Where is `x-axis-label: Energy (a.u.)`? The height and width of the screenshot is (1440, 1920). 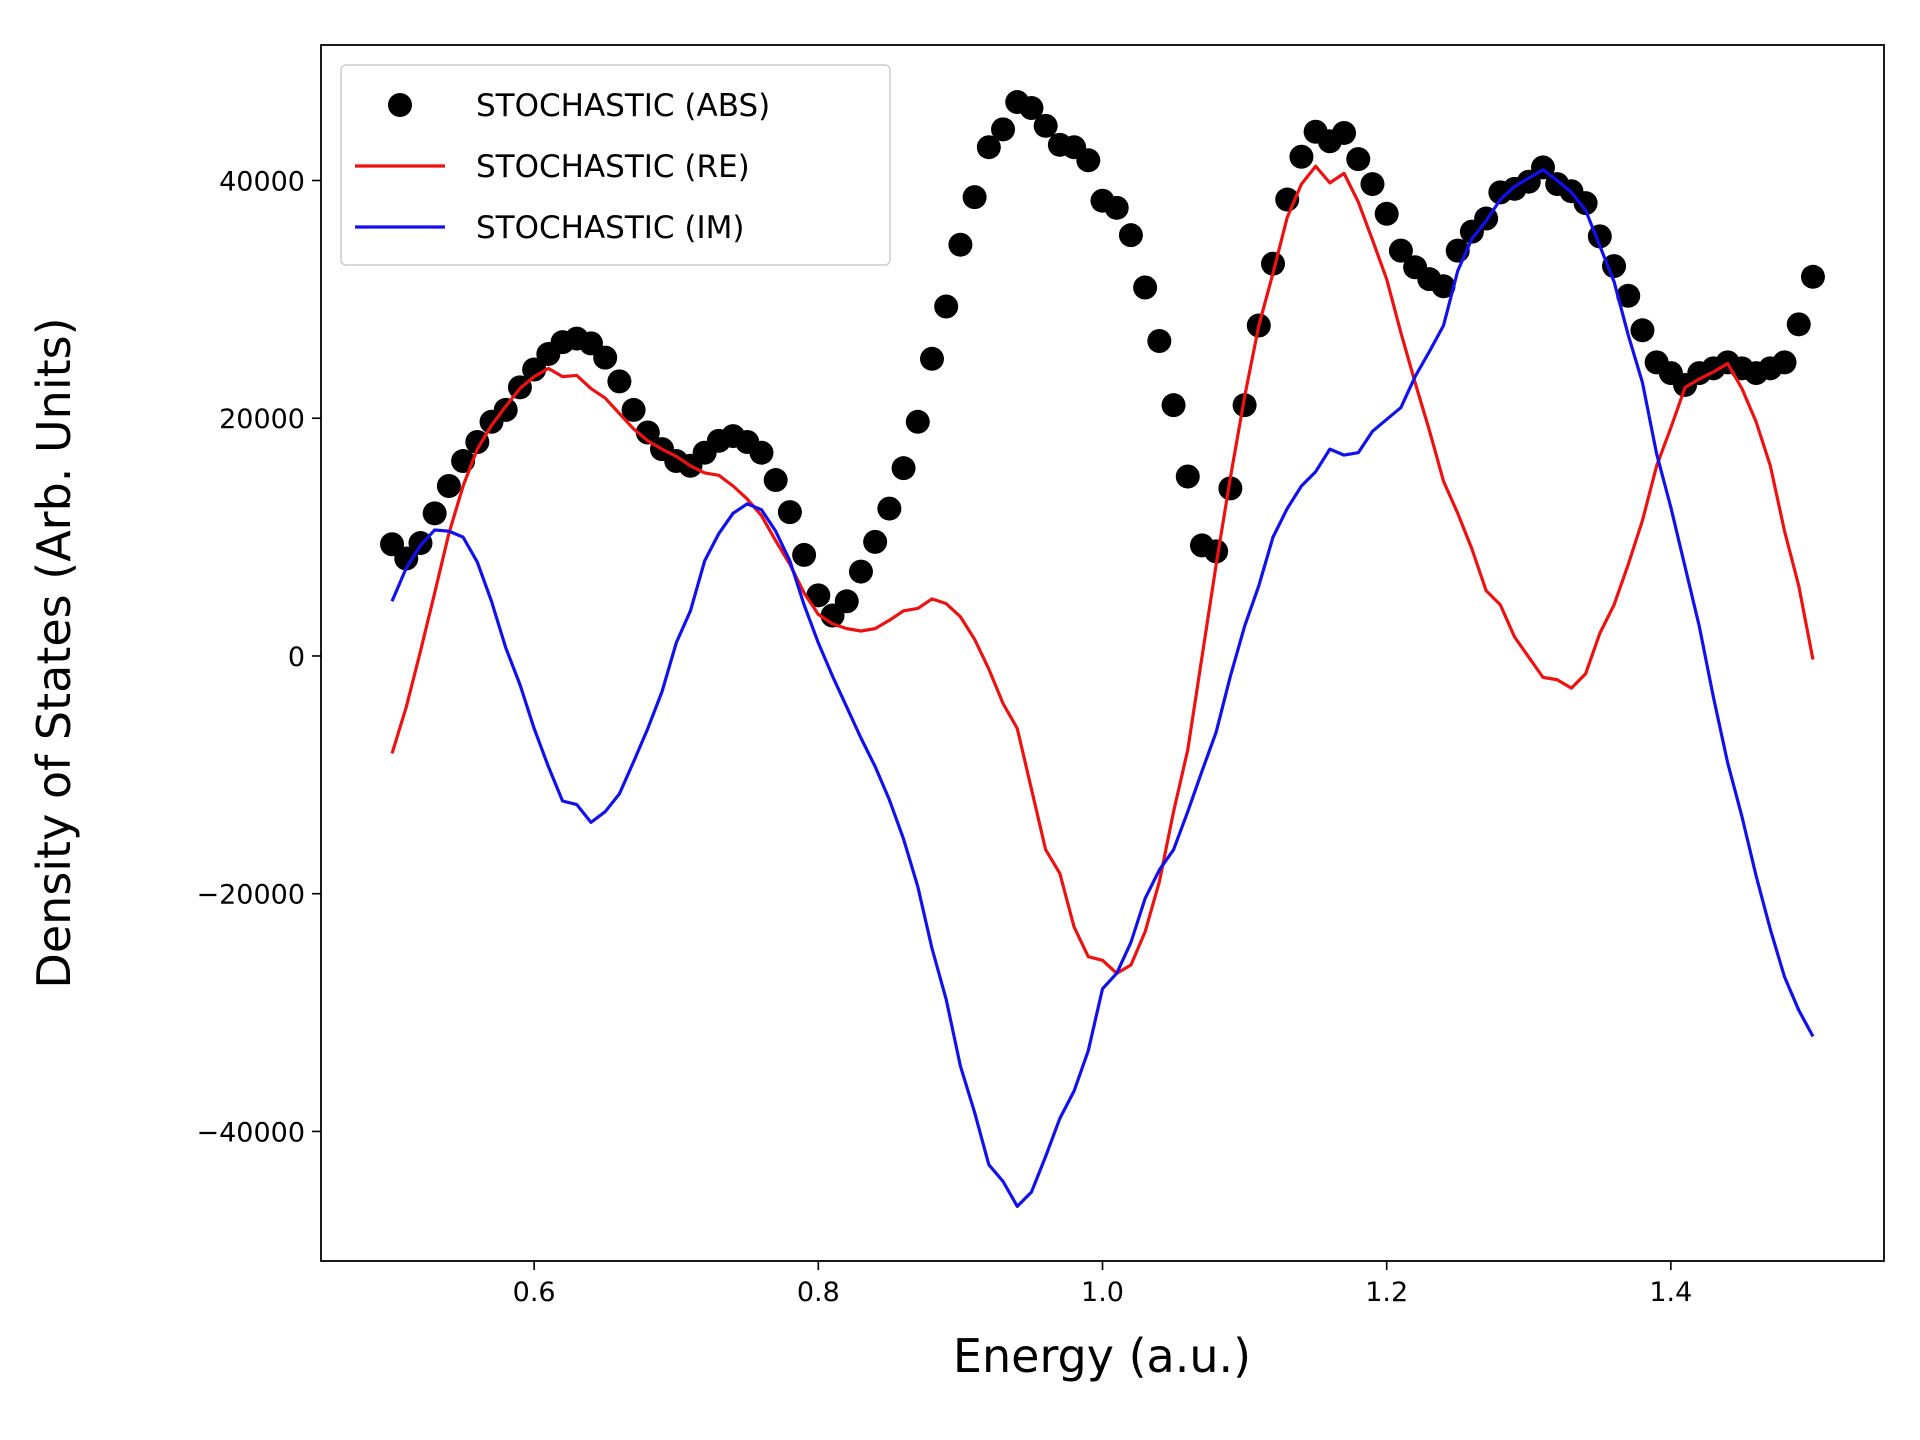 x-axis-label: Energy (a.u.) is located at coordinates (1102, 1356).